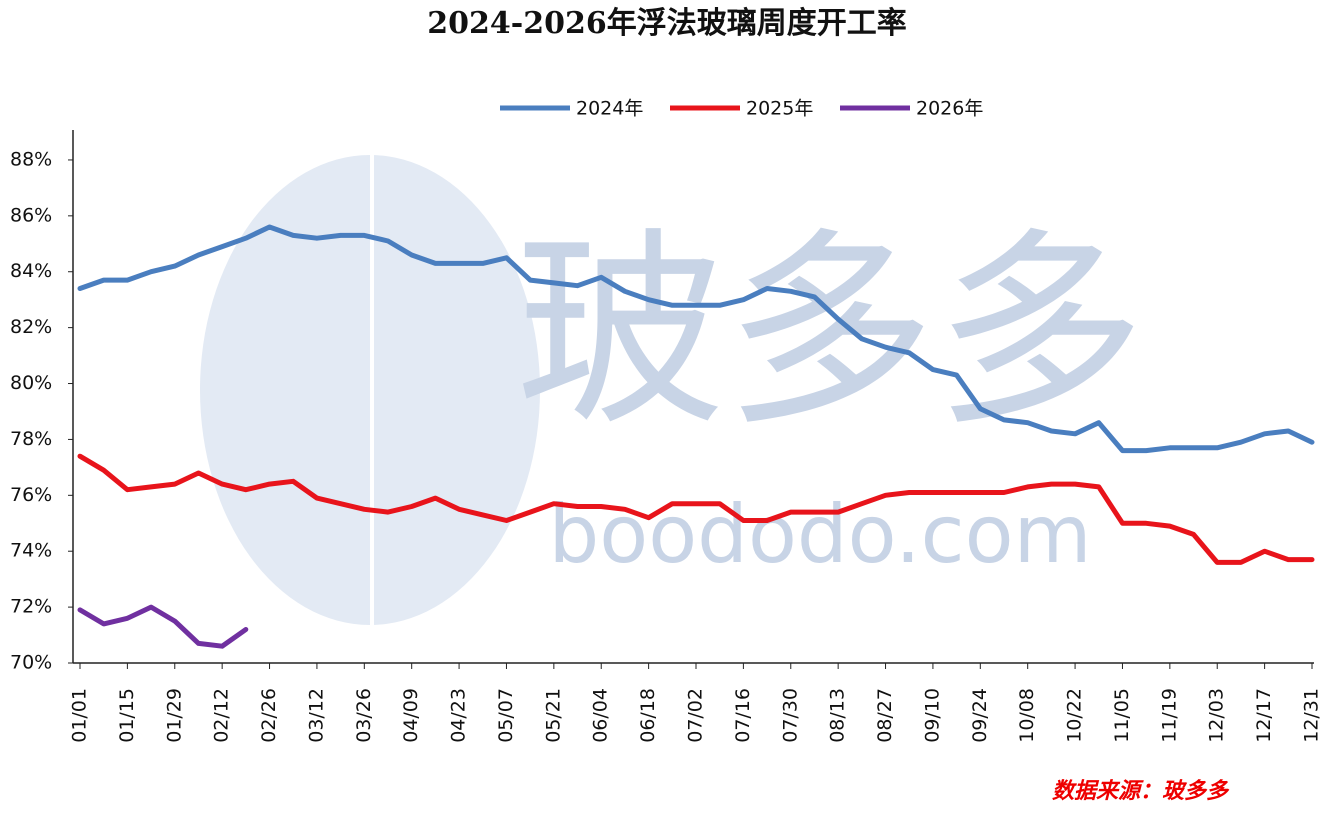  Describe the element at coordinates (830, 332) in the screenshot. I see `watermark-text: 玻多多` at that location.